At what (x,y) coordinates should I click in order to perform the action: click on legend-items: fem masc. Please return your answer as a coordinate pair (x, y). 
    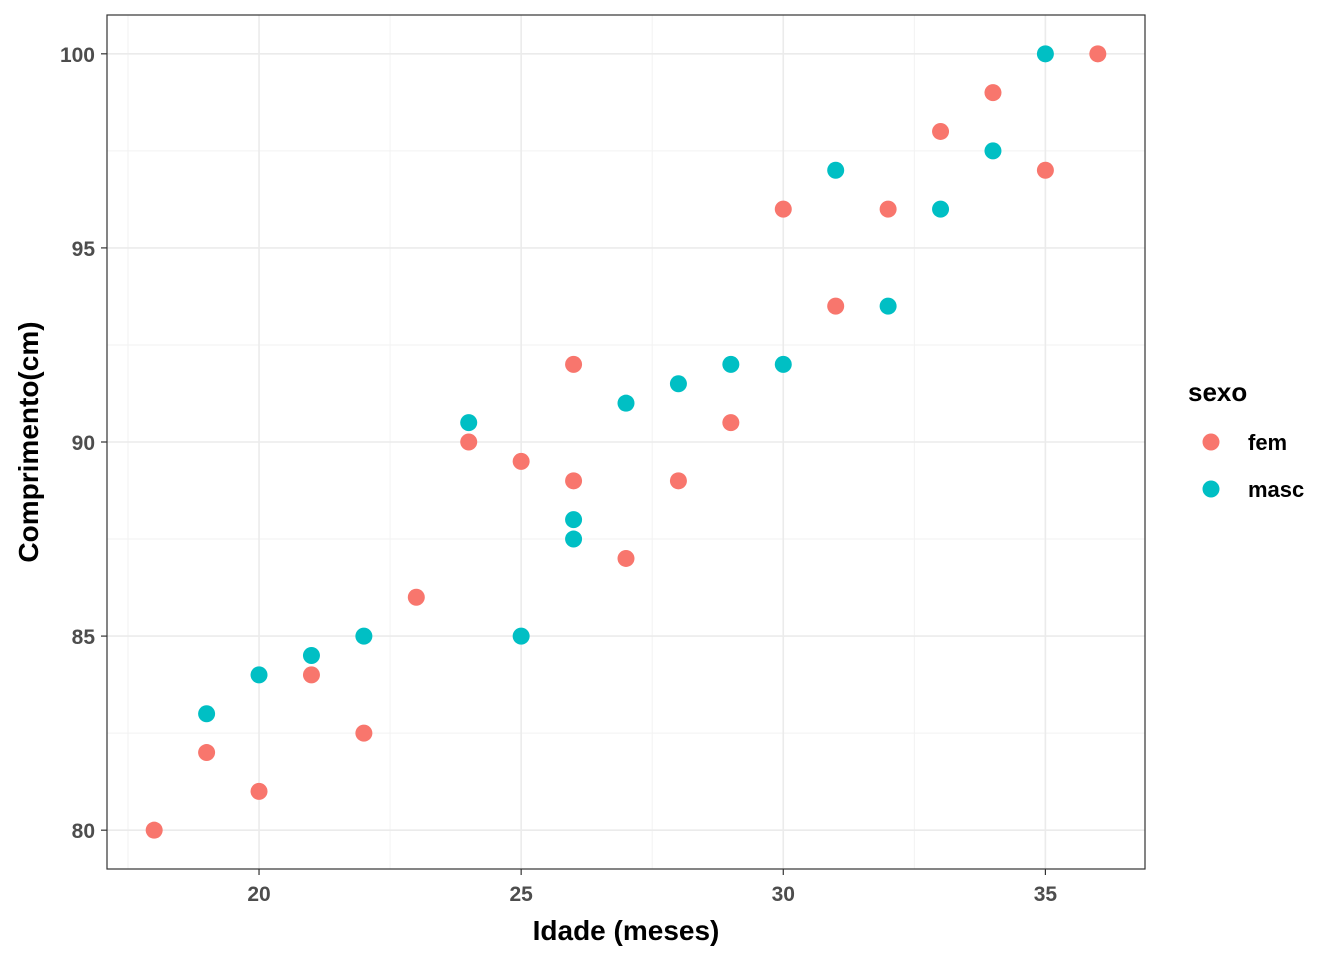
    Looking at the image, I should click on (1253, 466).